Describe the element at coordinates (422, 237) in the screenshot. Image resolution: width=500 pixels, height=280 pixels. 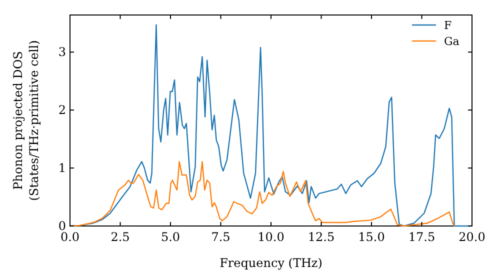
I see `x-tick-label: 17.5` at that location.